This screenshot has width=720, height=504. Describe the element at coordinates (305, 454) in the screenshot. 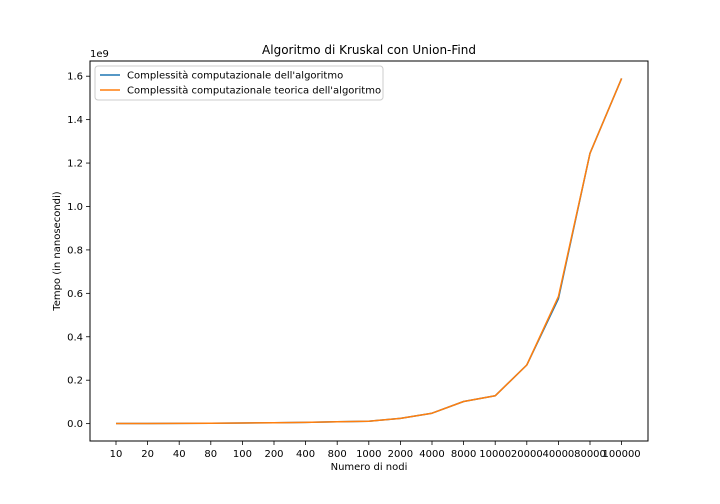

I see `x-tick-label: 400` at that location.